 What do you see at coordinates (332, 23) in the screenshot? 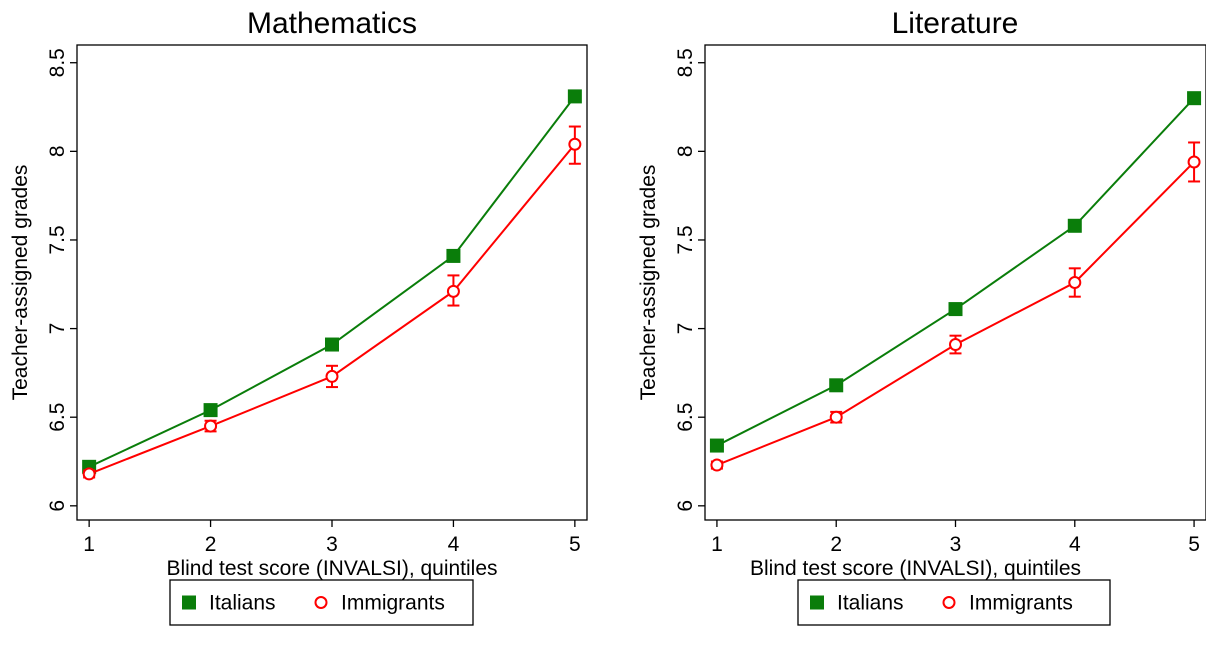
I see `chart-title: Mathematics` at bounding box center [332, 23].